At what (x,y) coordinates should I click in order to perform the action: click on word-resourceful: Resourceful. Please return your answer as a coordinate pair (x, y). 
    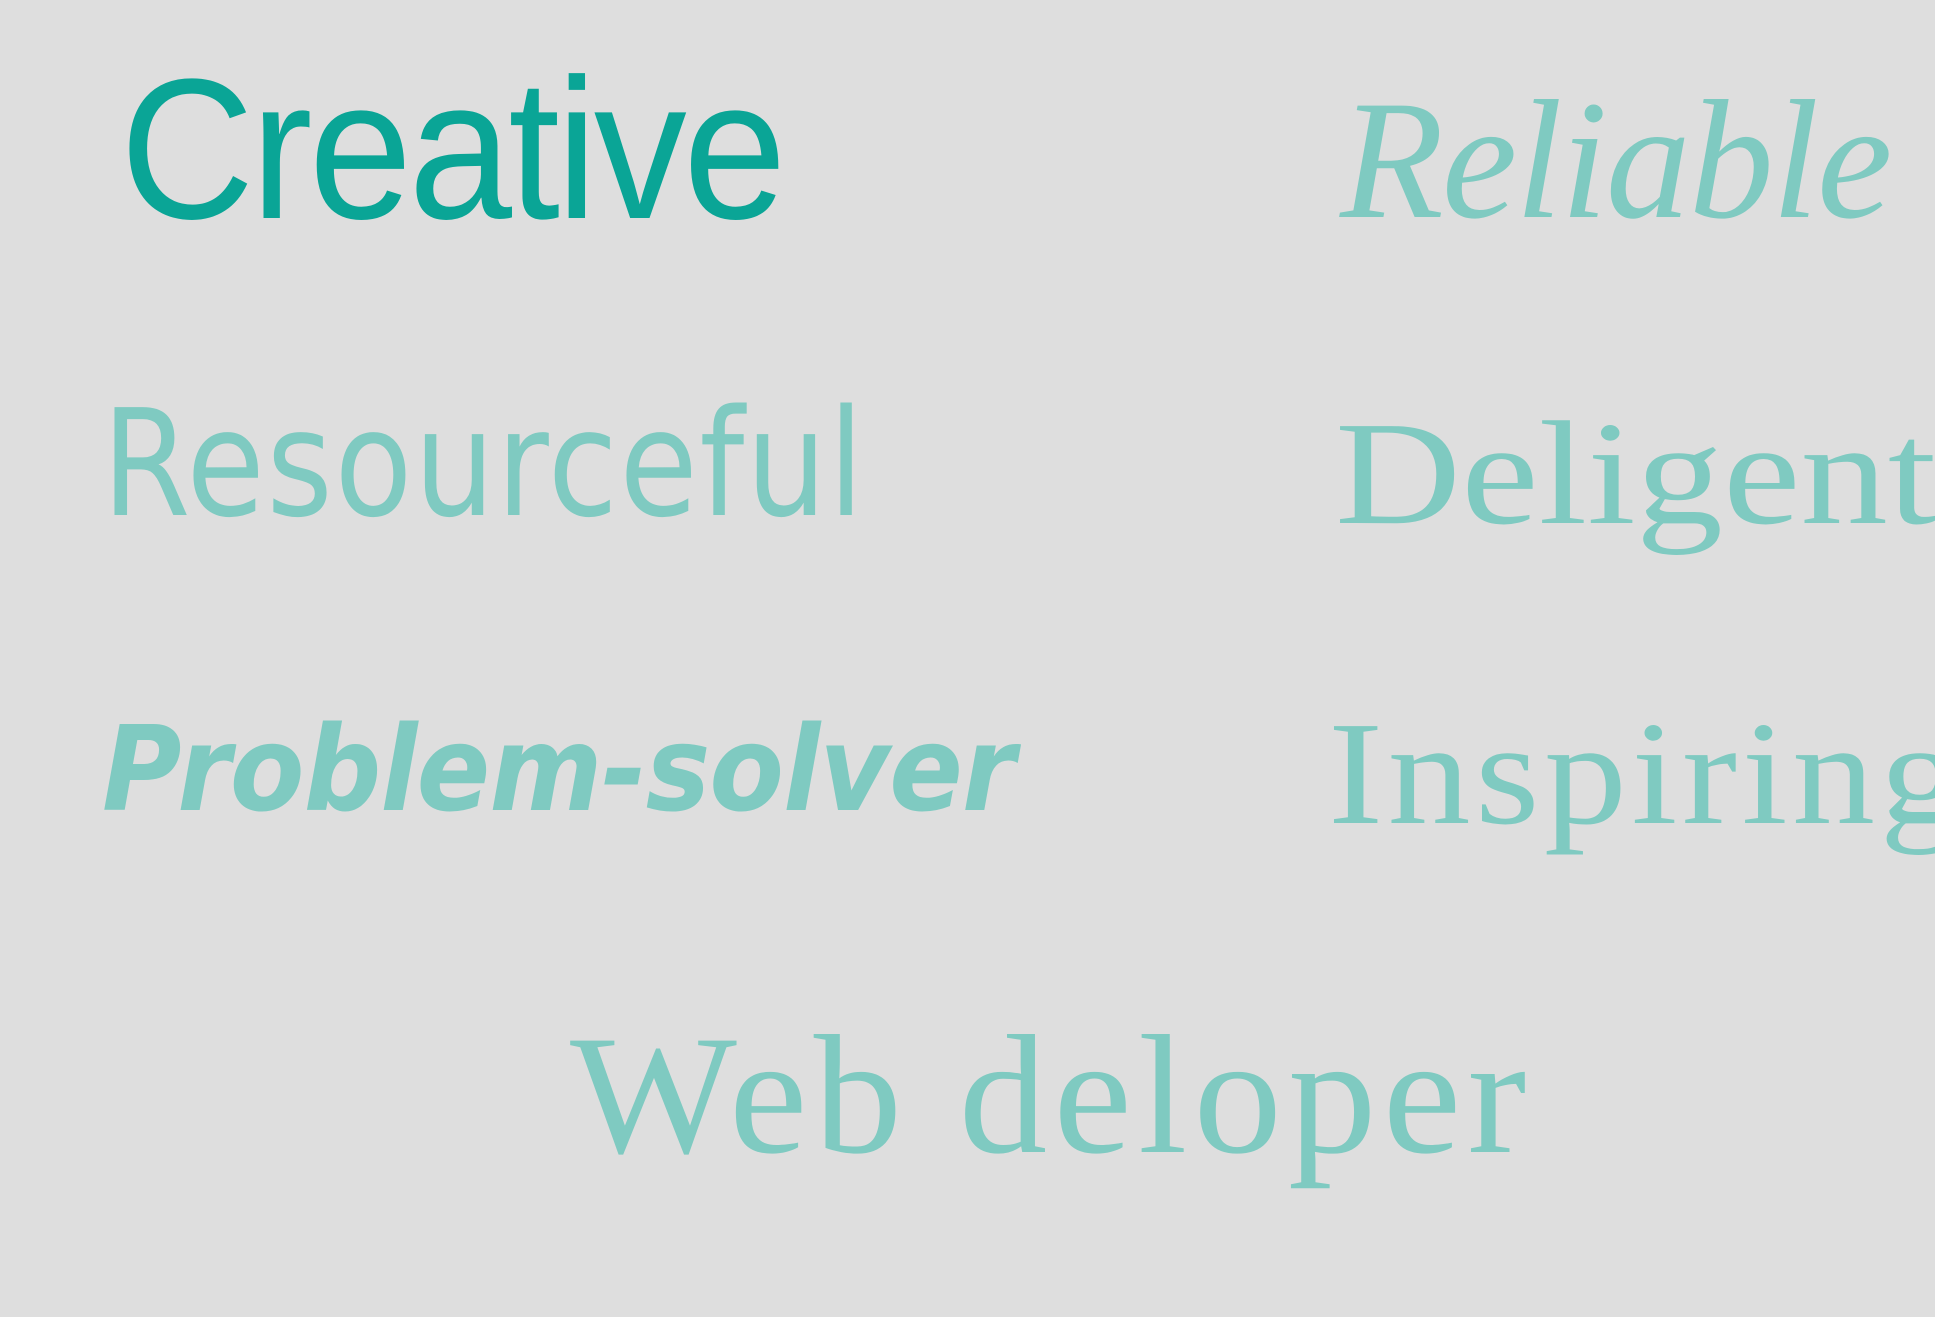
    Looking at the image, I should click on (484, 464).